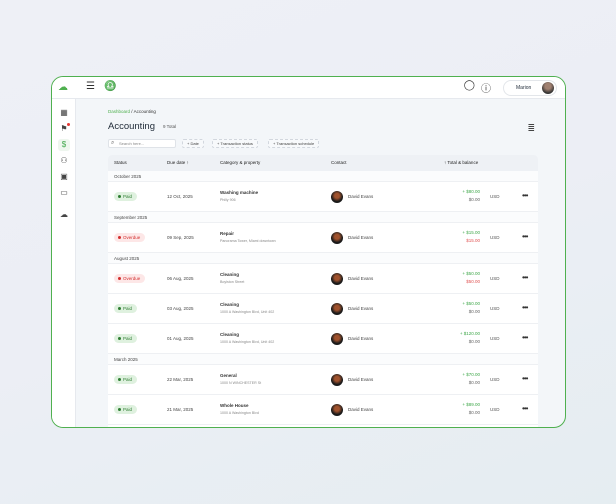 This screenshot has height=504, width=616. Describe the element at coordinates (524, 88) in the screenshot. I see `user-name: Marion` at that location.